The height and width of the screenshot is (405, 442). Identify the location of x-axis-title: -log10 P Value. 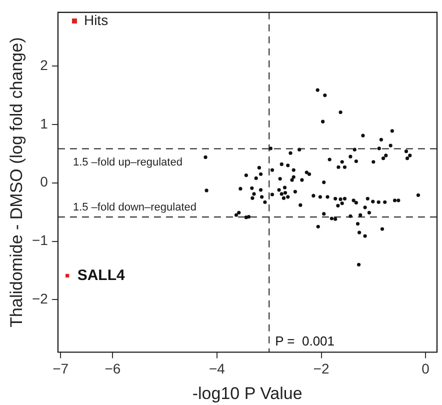
(247, 393).